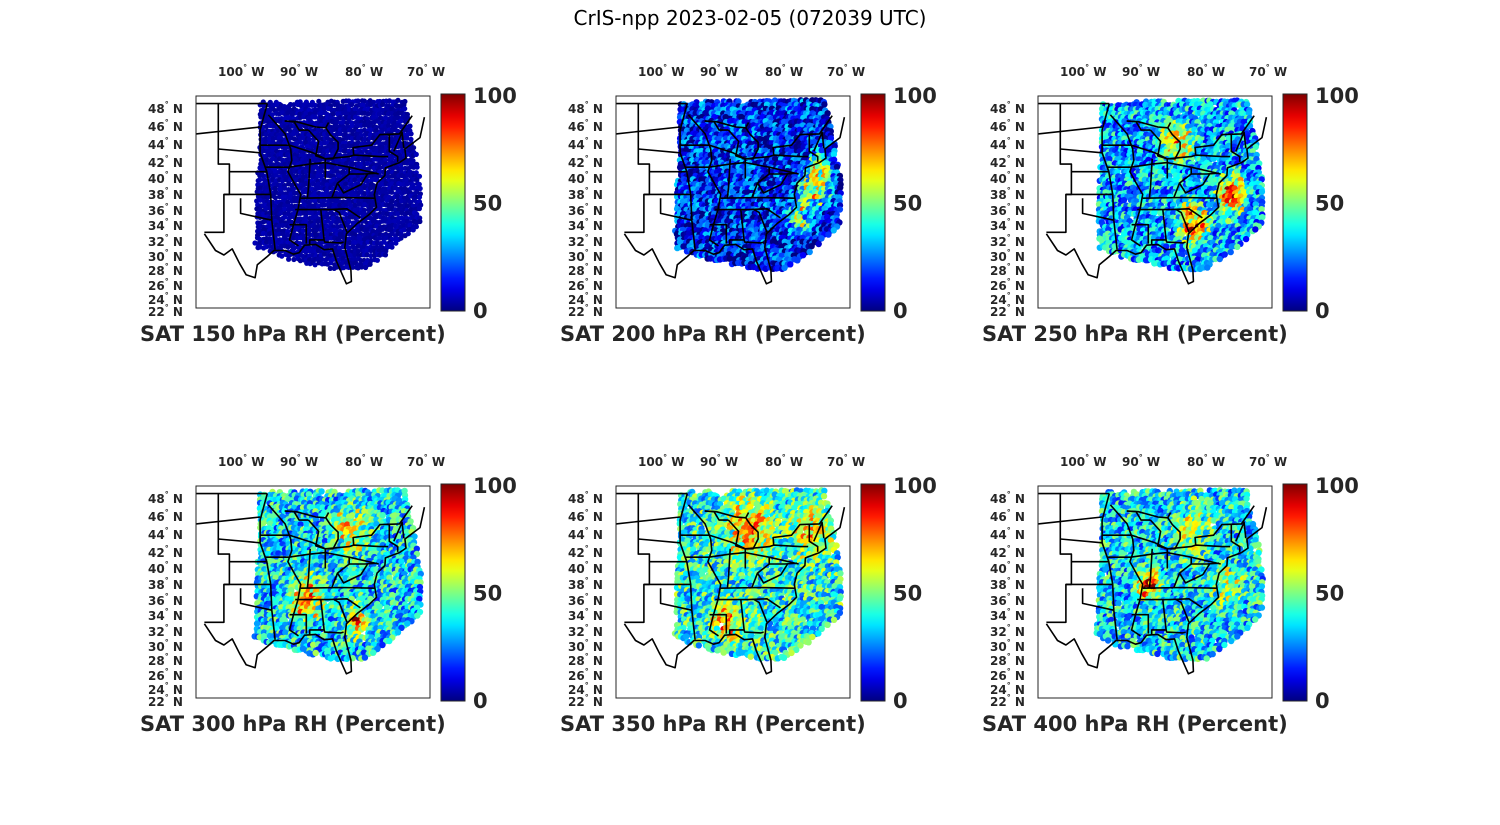 The image size is (1500, 825). I want to click on colorbar-label-max: 100, so click(495, 96).